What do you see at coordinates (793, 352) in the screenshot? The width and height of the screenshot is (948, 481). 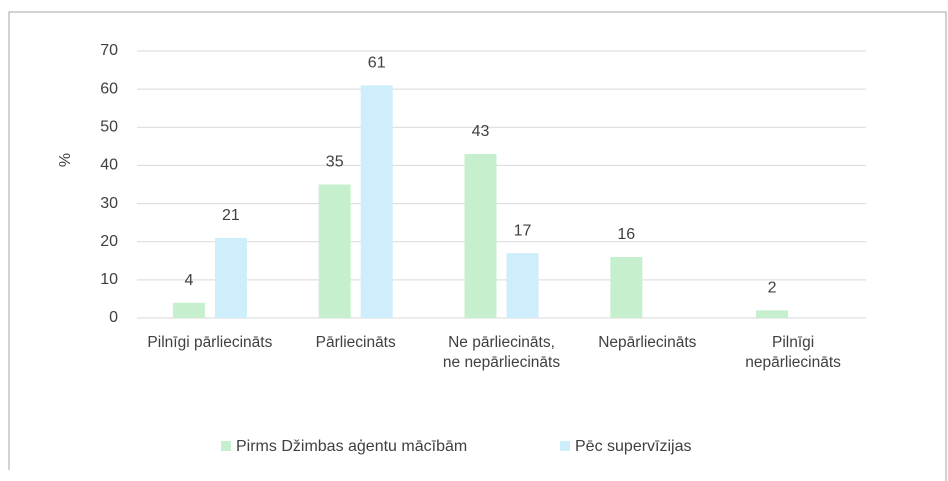 I see `x-tick-label: Pilnīgi nepārliecināts` at bounding box center [793, 352].